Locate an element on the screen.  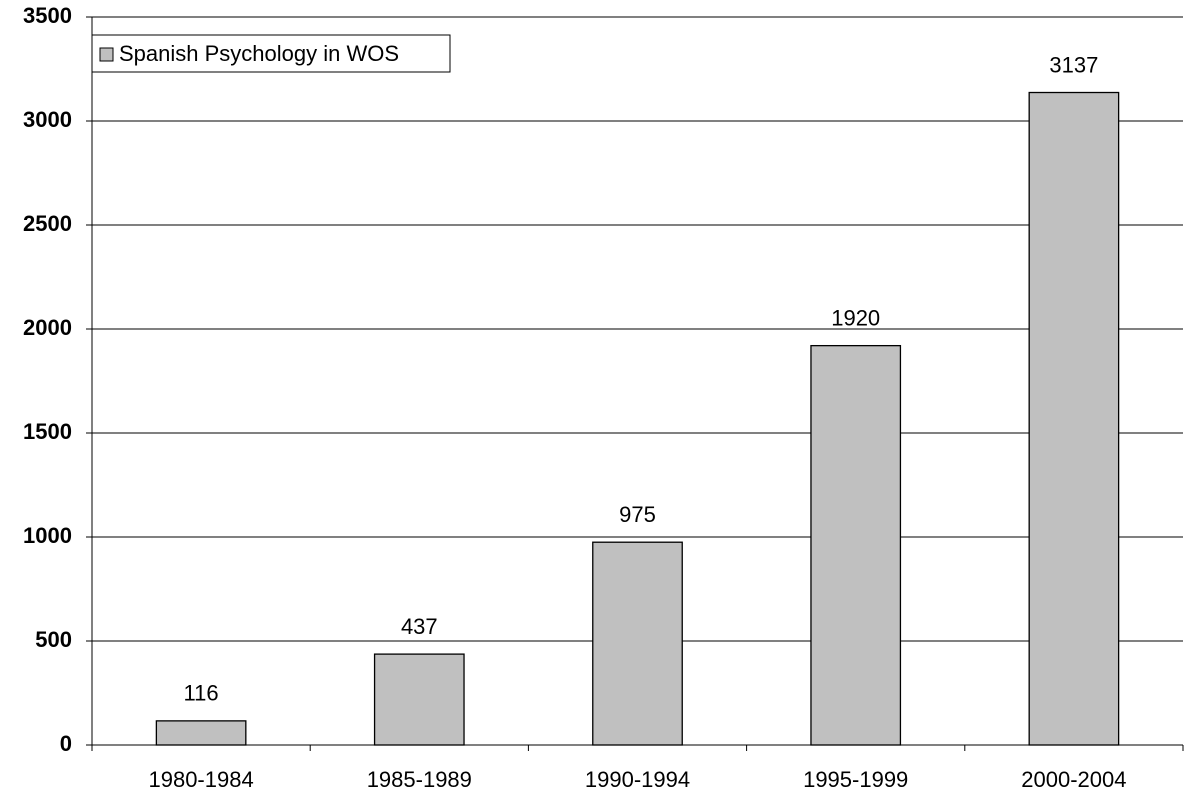
data-label: 437 is located at coordinates (419, 626).